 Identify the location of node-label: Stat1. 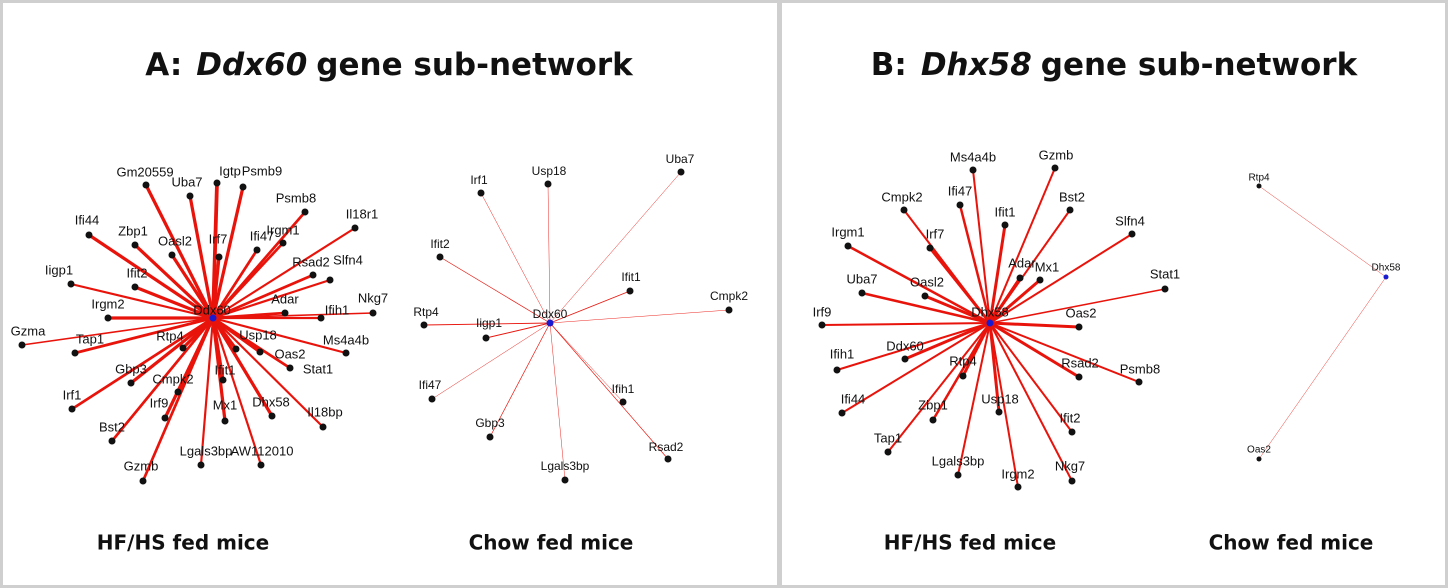
(318, 368).